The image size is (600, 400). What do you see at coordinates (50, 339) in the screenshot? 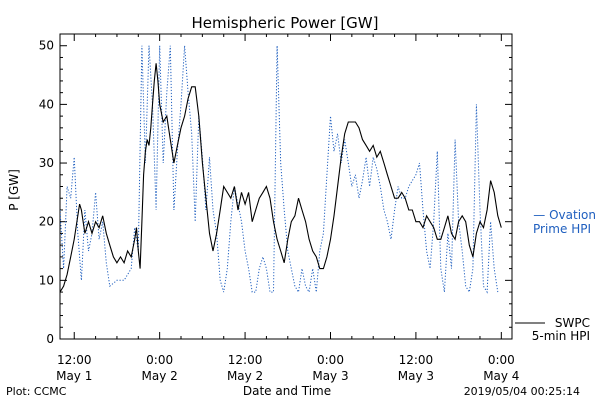
I see `y-tick-label: 0` at bounding box center [50, 339].